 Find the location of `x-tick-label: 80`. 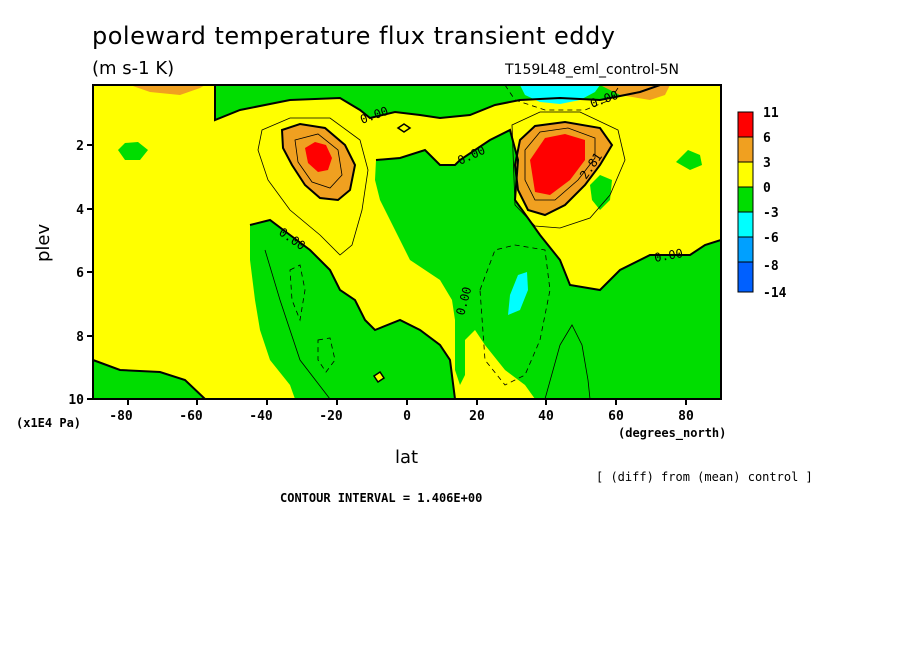

x-tick-label: 80 is located at coordinates (686, 416).